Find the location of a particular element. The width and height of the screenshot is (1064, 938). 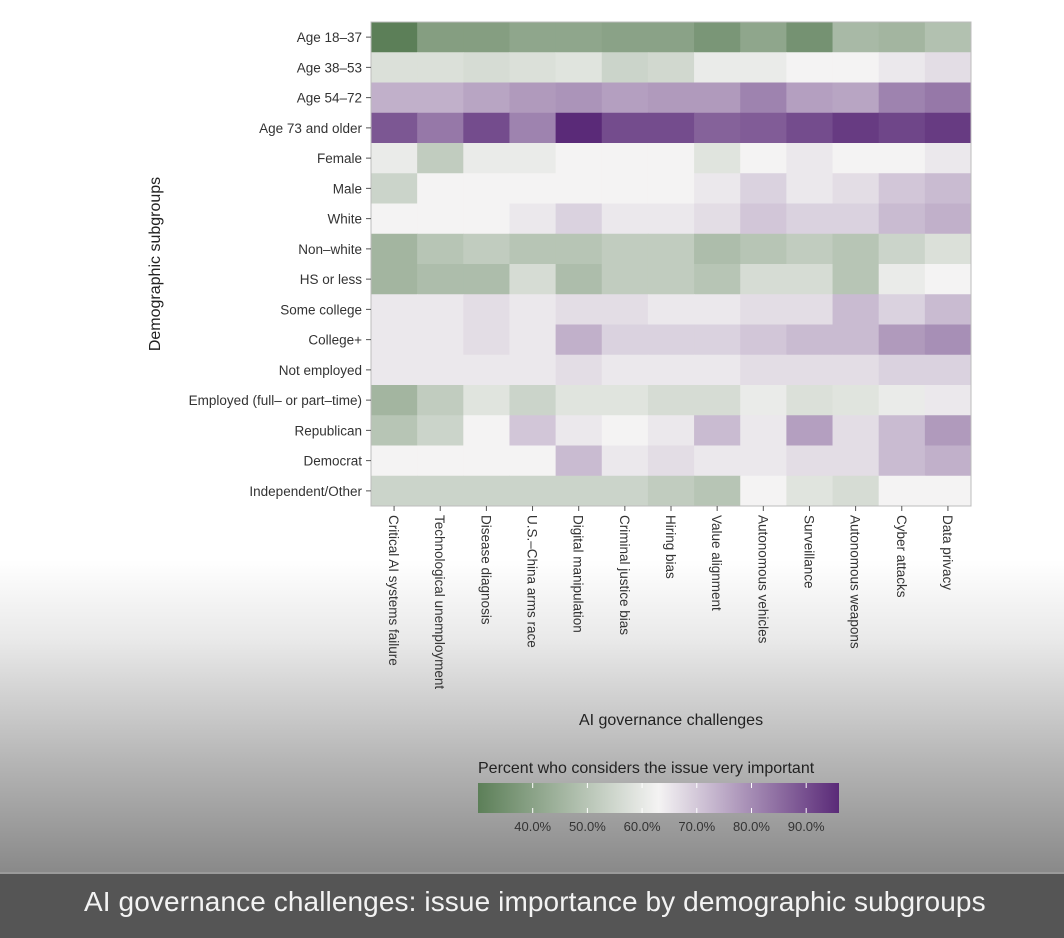

column-label: Cyber attacks is located at coordinates (901, 556).